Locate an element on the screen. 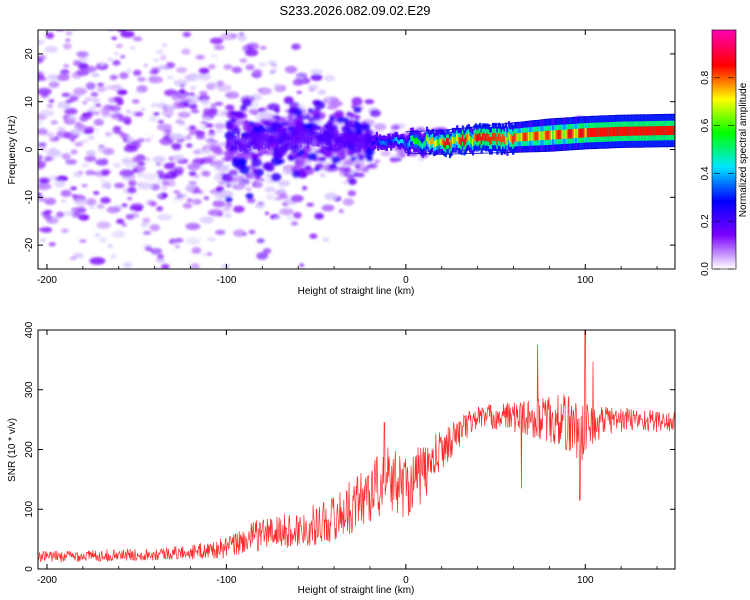  spectrogram-xtick-label: -100 is located at coordinates (226, 280).